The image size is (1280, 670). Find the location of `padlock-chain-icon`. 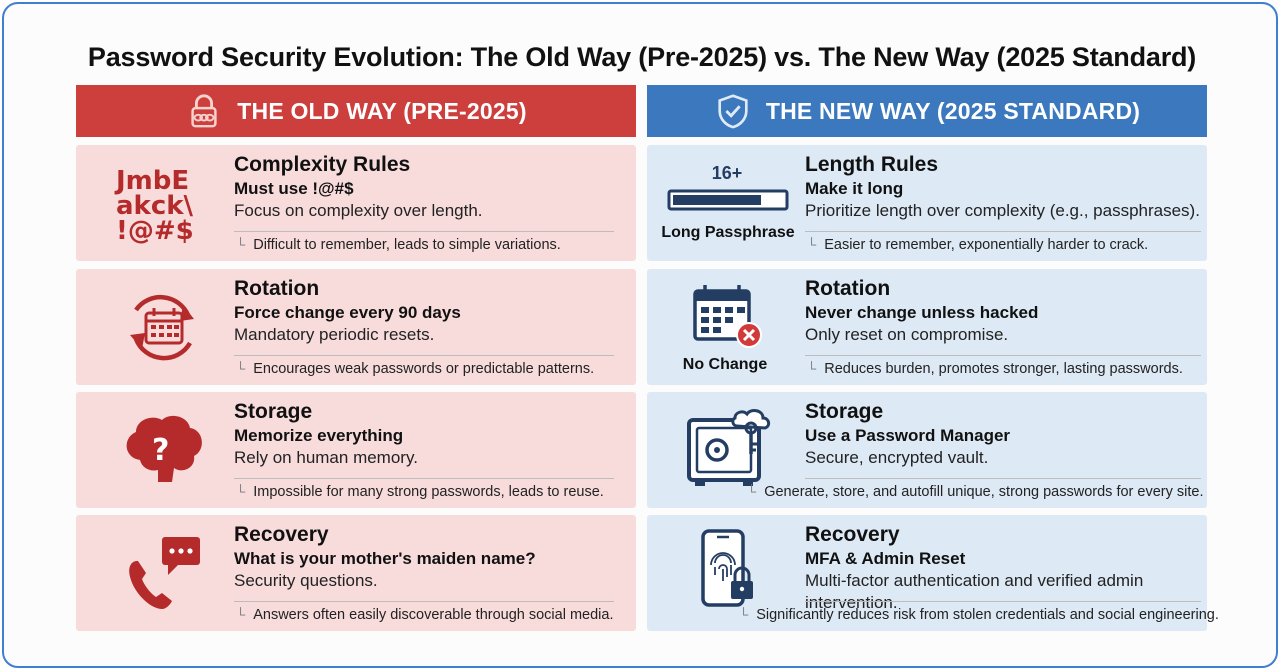

padlock-chain-icon is located at coordinates (204, 111).